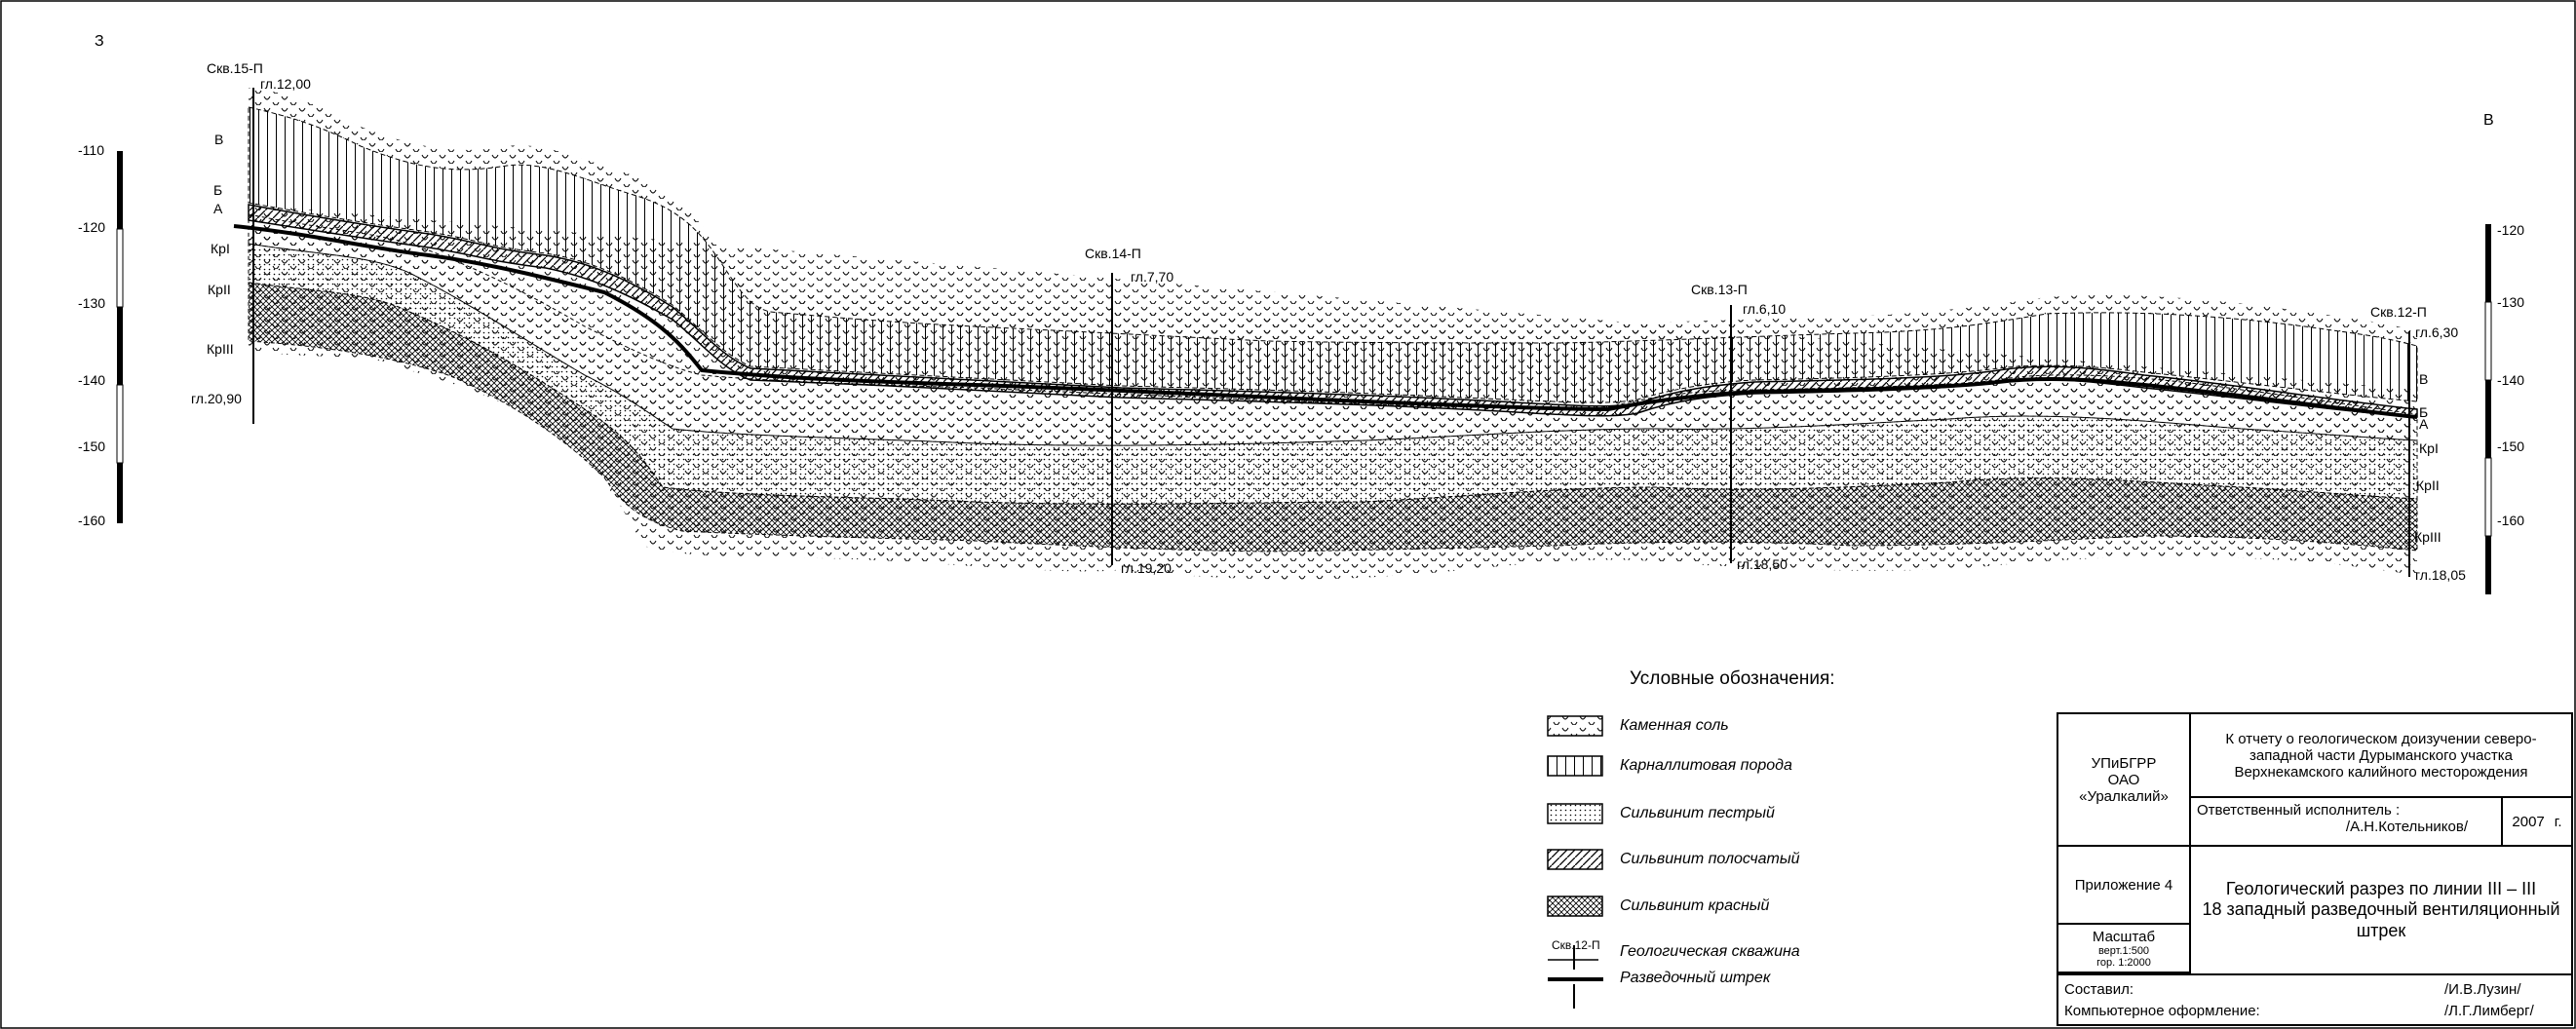 The image size is (2576, 1029). Describe the element at coordinates (1575, 907) in the screenshot. I see `swatch-red` at that location.